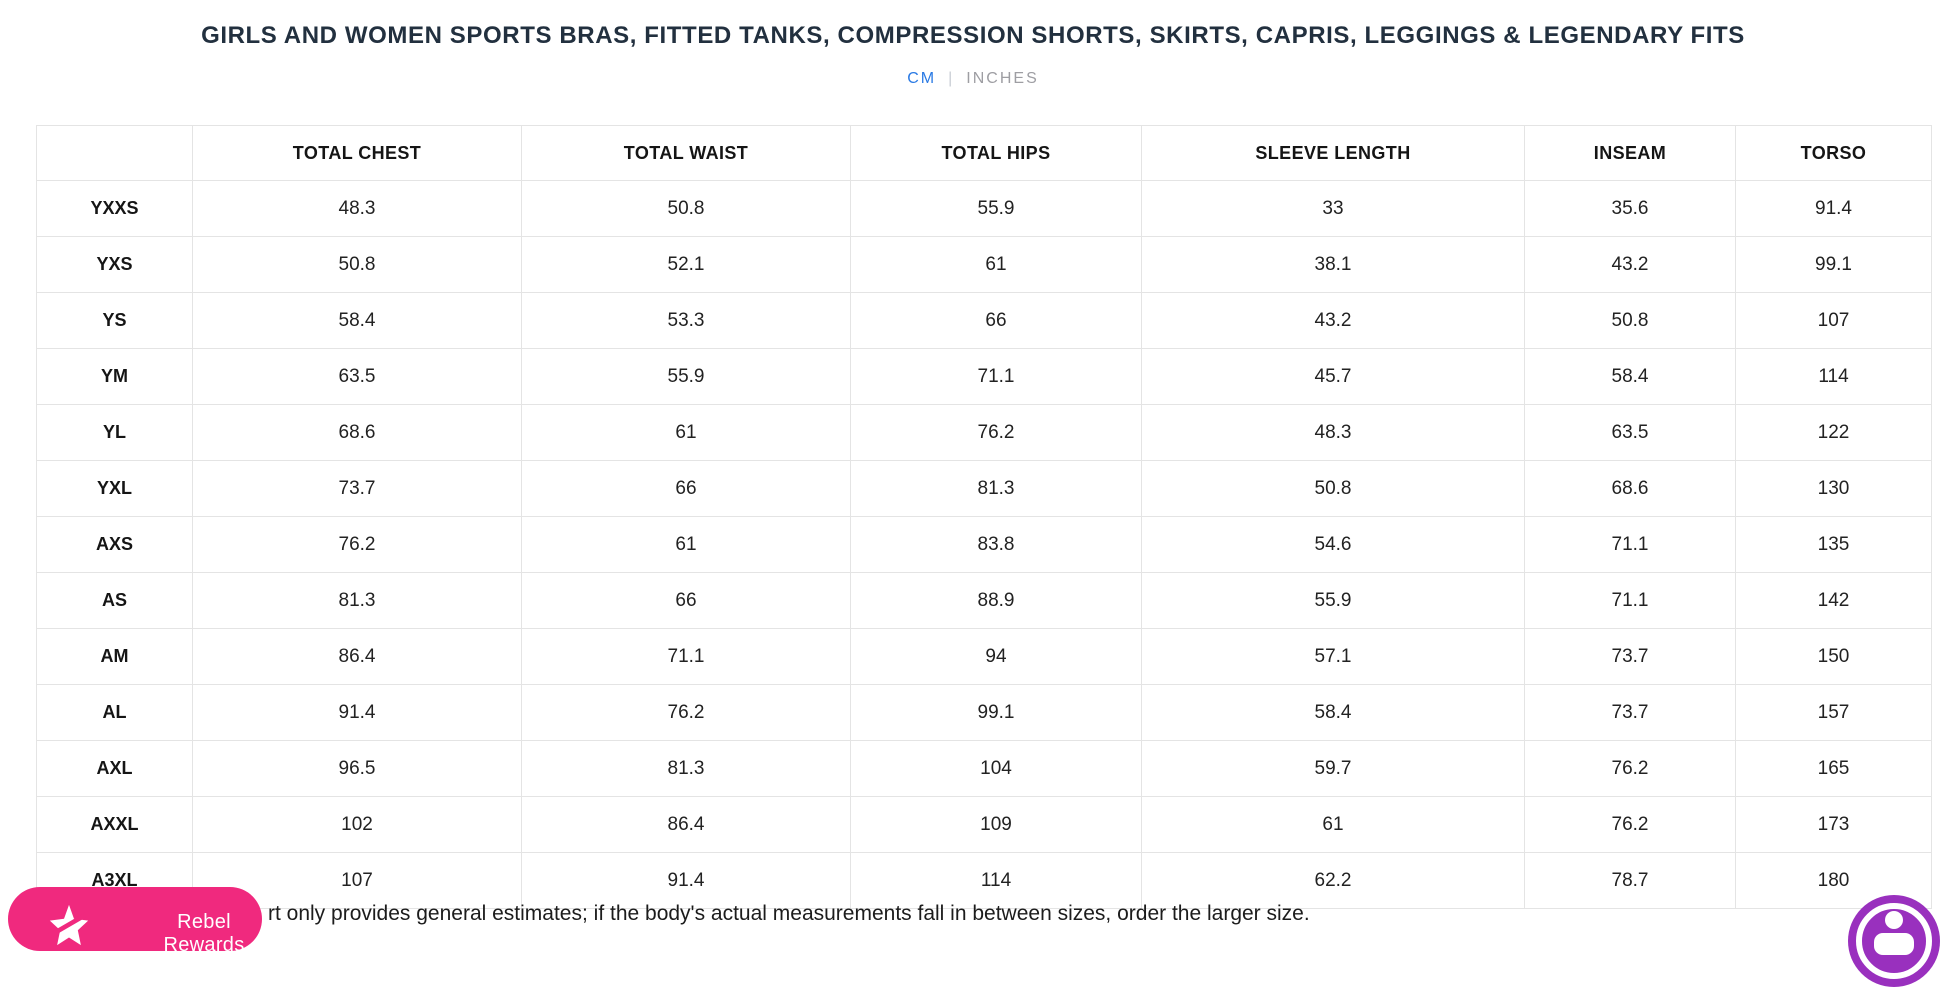  I want to click on table-row: AM 86.4 71.1 94 57.1 73.7 150, so click(984, 656).